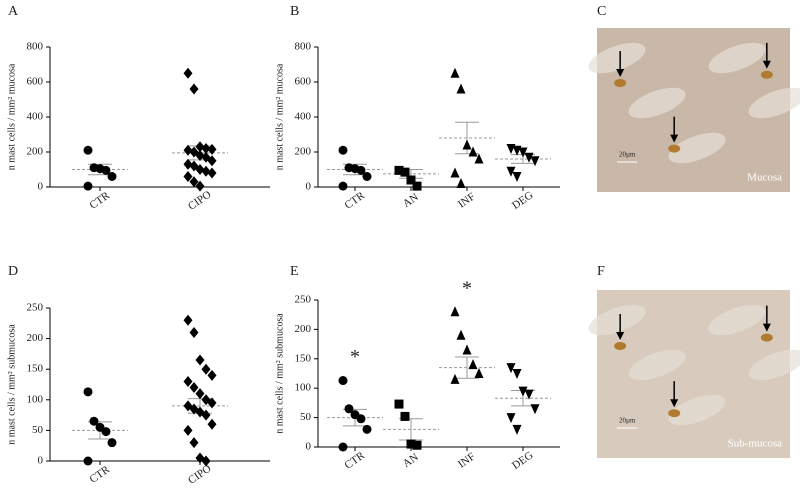  I want to click on y-tick-label: 50, so click(38, 430).